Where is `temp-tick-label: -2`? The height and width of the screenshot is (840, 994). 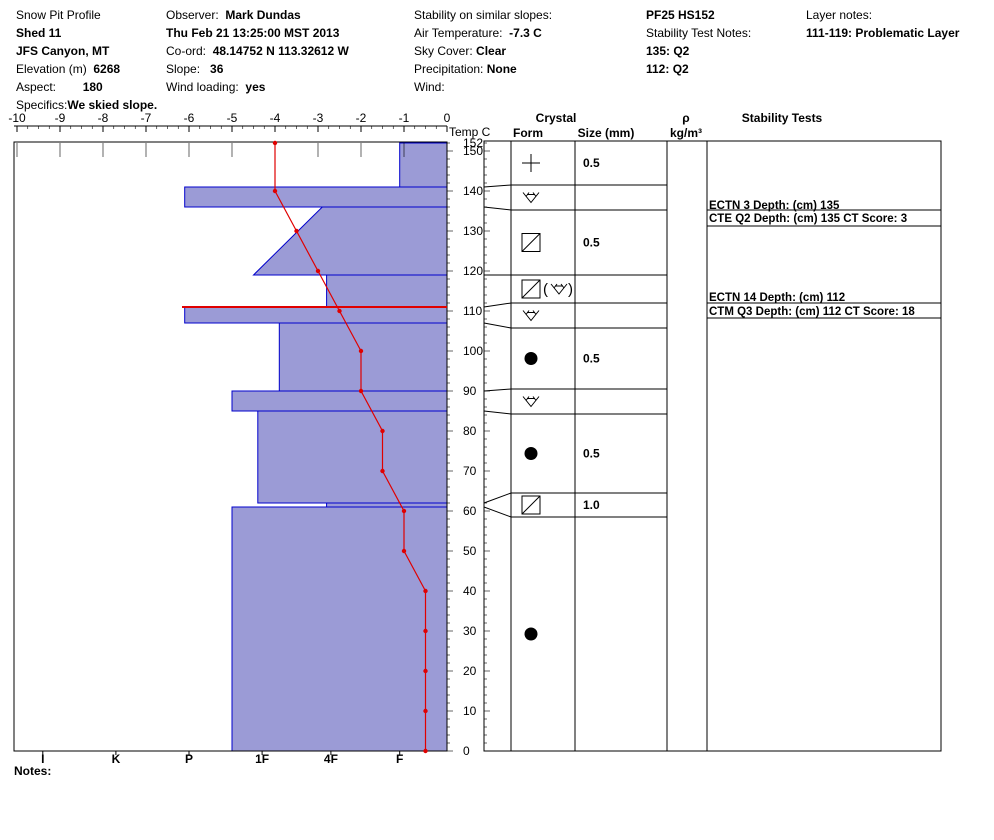 temp-tick-label: -2 is located at coordinates (361, 118).